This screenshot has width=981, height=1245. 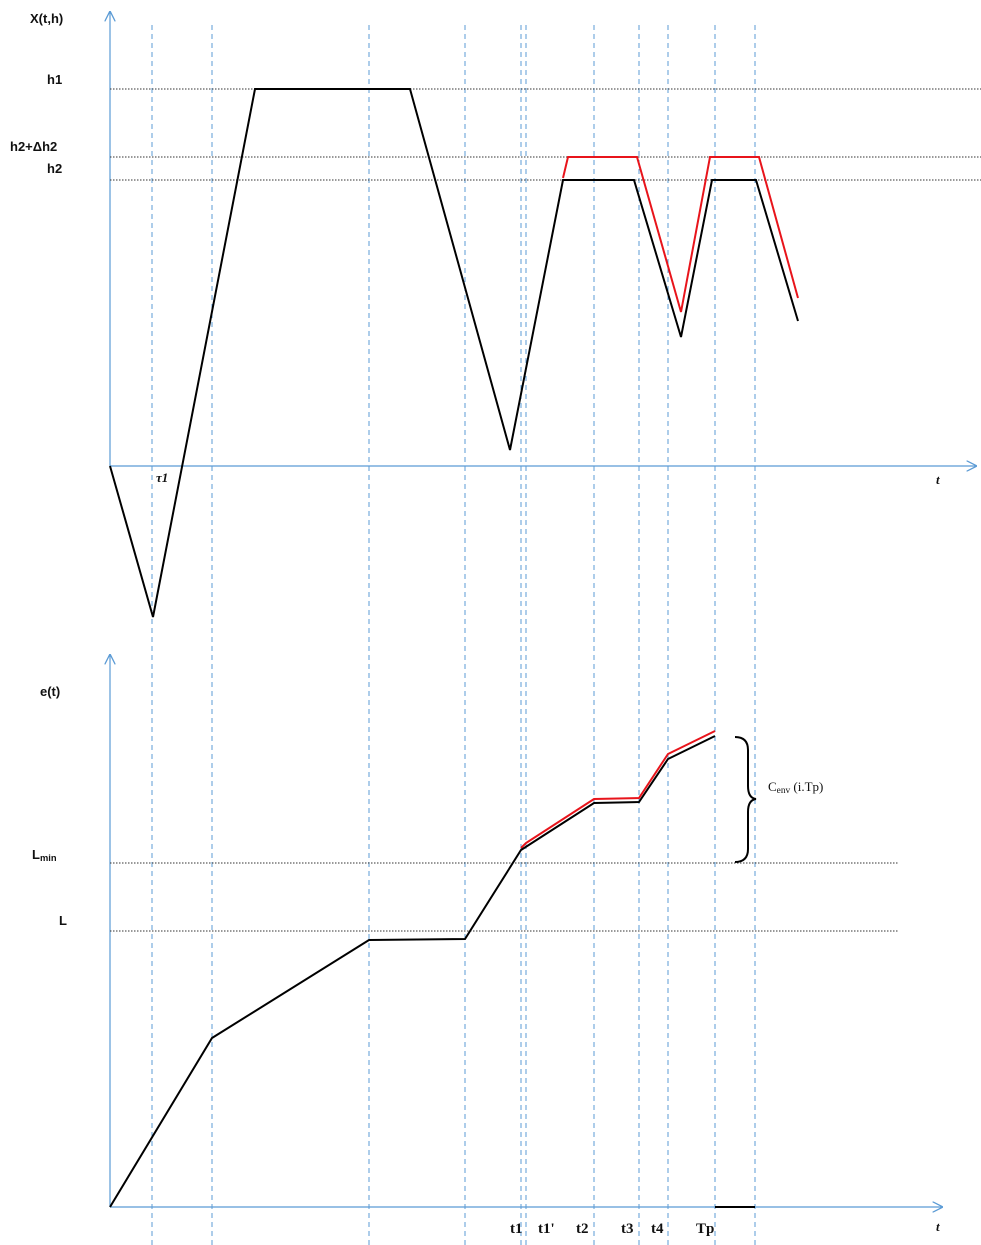 What do you see at coordinates (44, 855) in the screenshot?
I see `label-lmin: Lmin` at bounding box center [44, 855].